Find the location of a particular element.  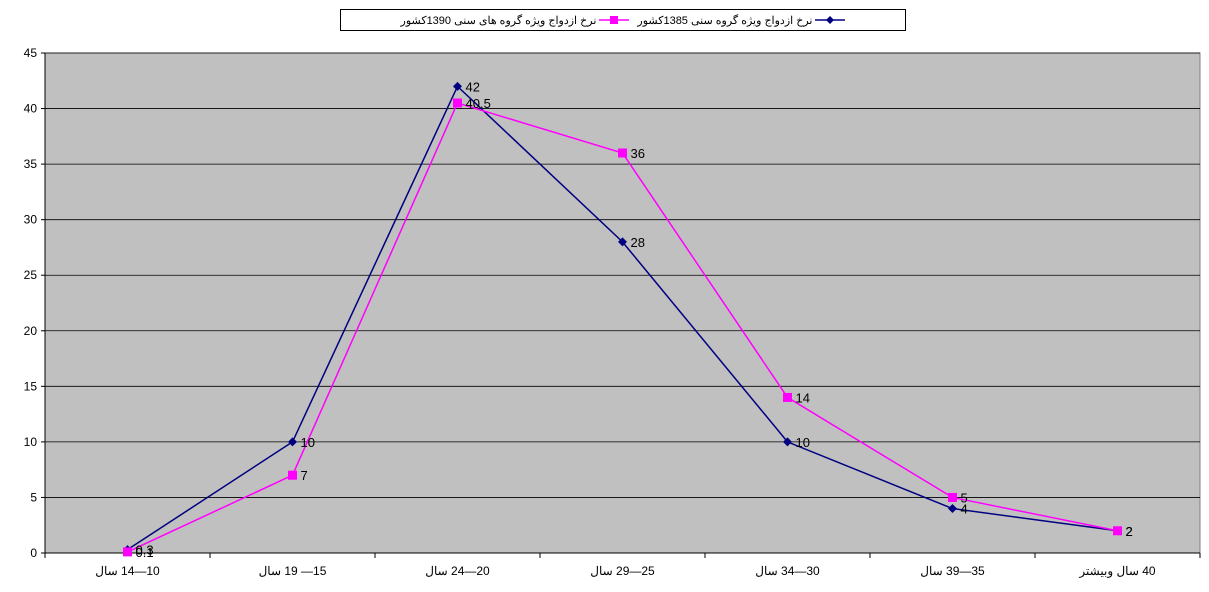

y-tick-label-8: 40 is located at coordinates (31, 109).